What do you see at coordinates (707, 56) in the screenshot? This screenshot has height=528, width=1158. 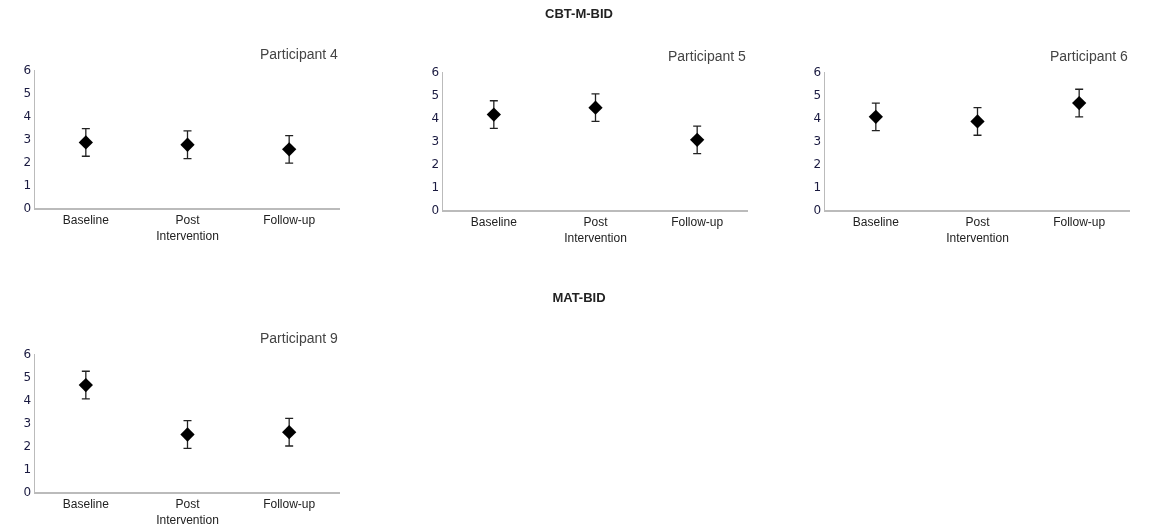 I see `text: Participant 5` at bounding box center [707, 56].